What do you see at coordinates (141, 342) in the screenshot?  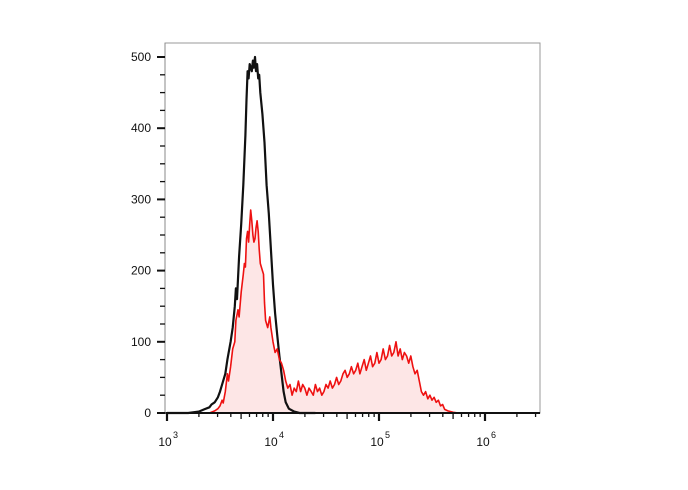 I see `y-tick-label: 100` at bounding box center [141, 342].